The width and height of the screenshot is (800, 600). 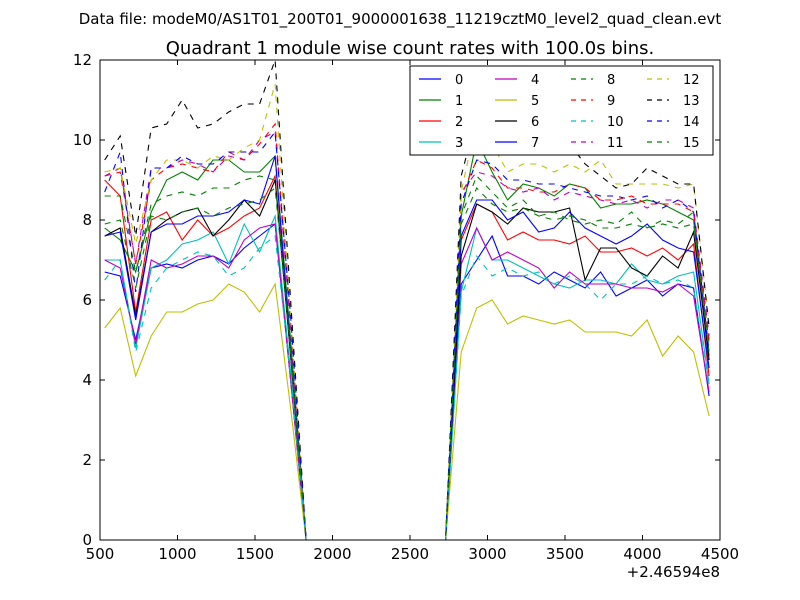 What do you see at coordinates (487, 554) in the screenshot?
I see `x-tick-label: 3000` at bounding box center [487, 554].